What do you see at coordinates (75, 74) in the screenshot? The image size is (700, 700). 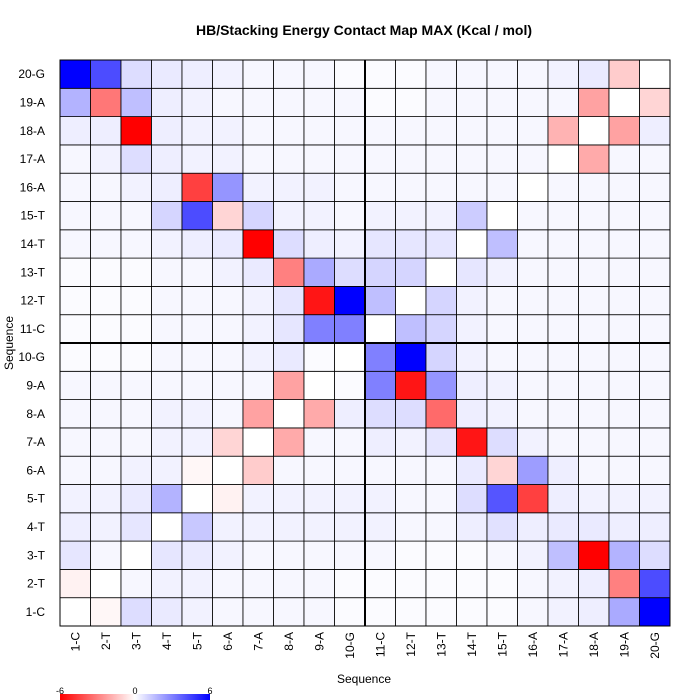 I see `heatmap-cell-20-G-1-C` at bounding box center [75, 74].